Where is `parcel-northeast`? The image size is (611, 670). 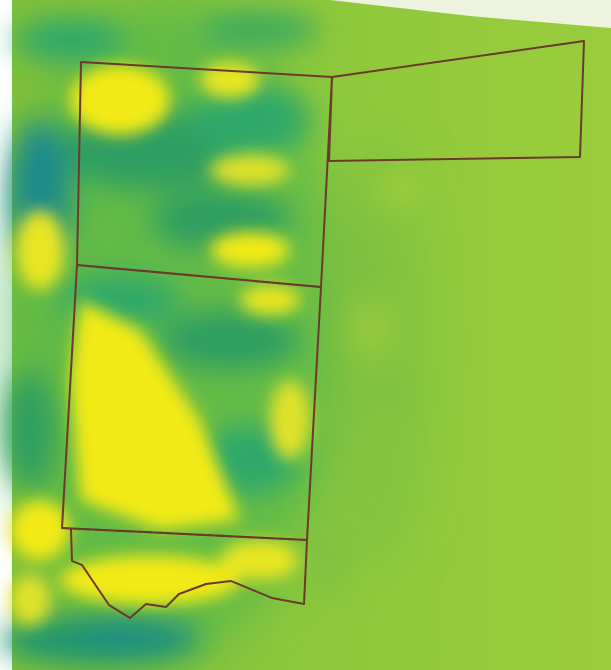 parcel-northeast is located at coordinates (456, 101).